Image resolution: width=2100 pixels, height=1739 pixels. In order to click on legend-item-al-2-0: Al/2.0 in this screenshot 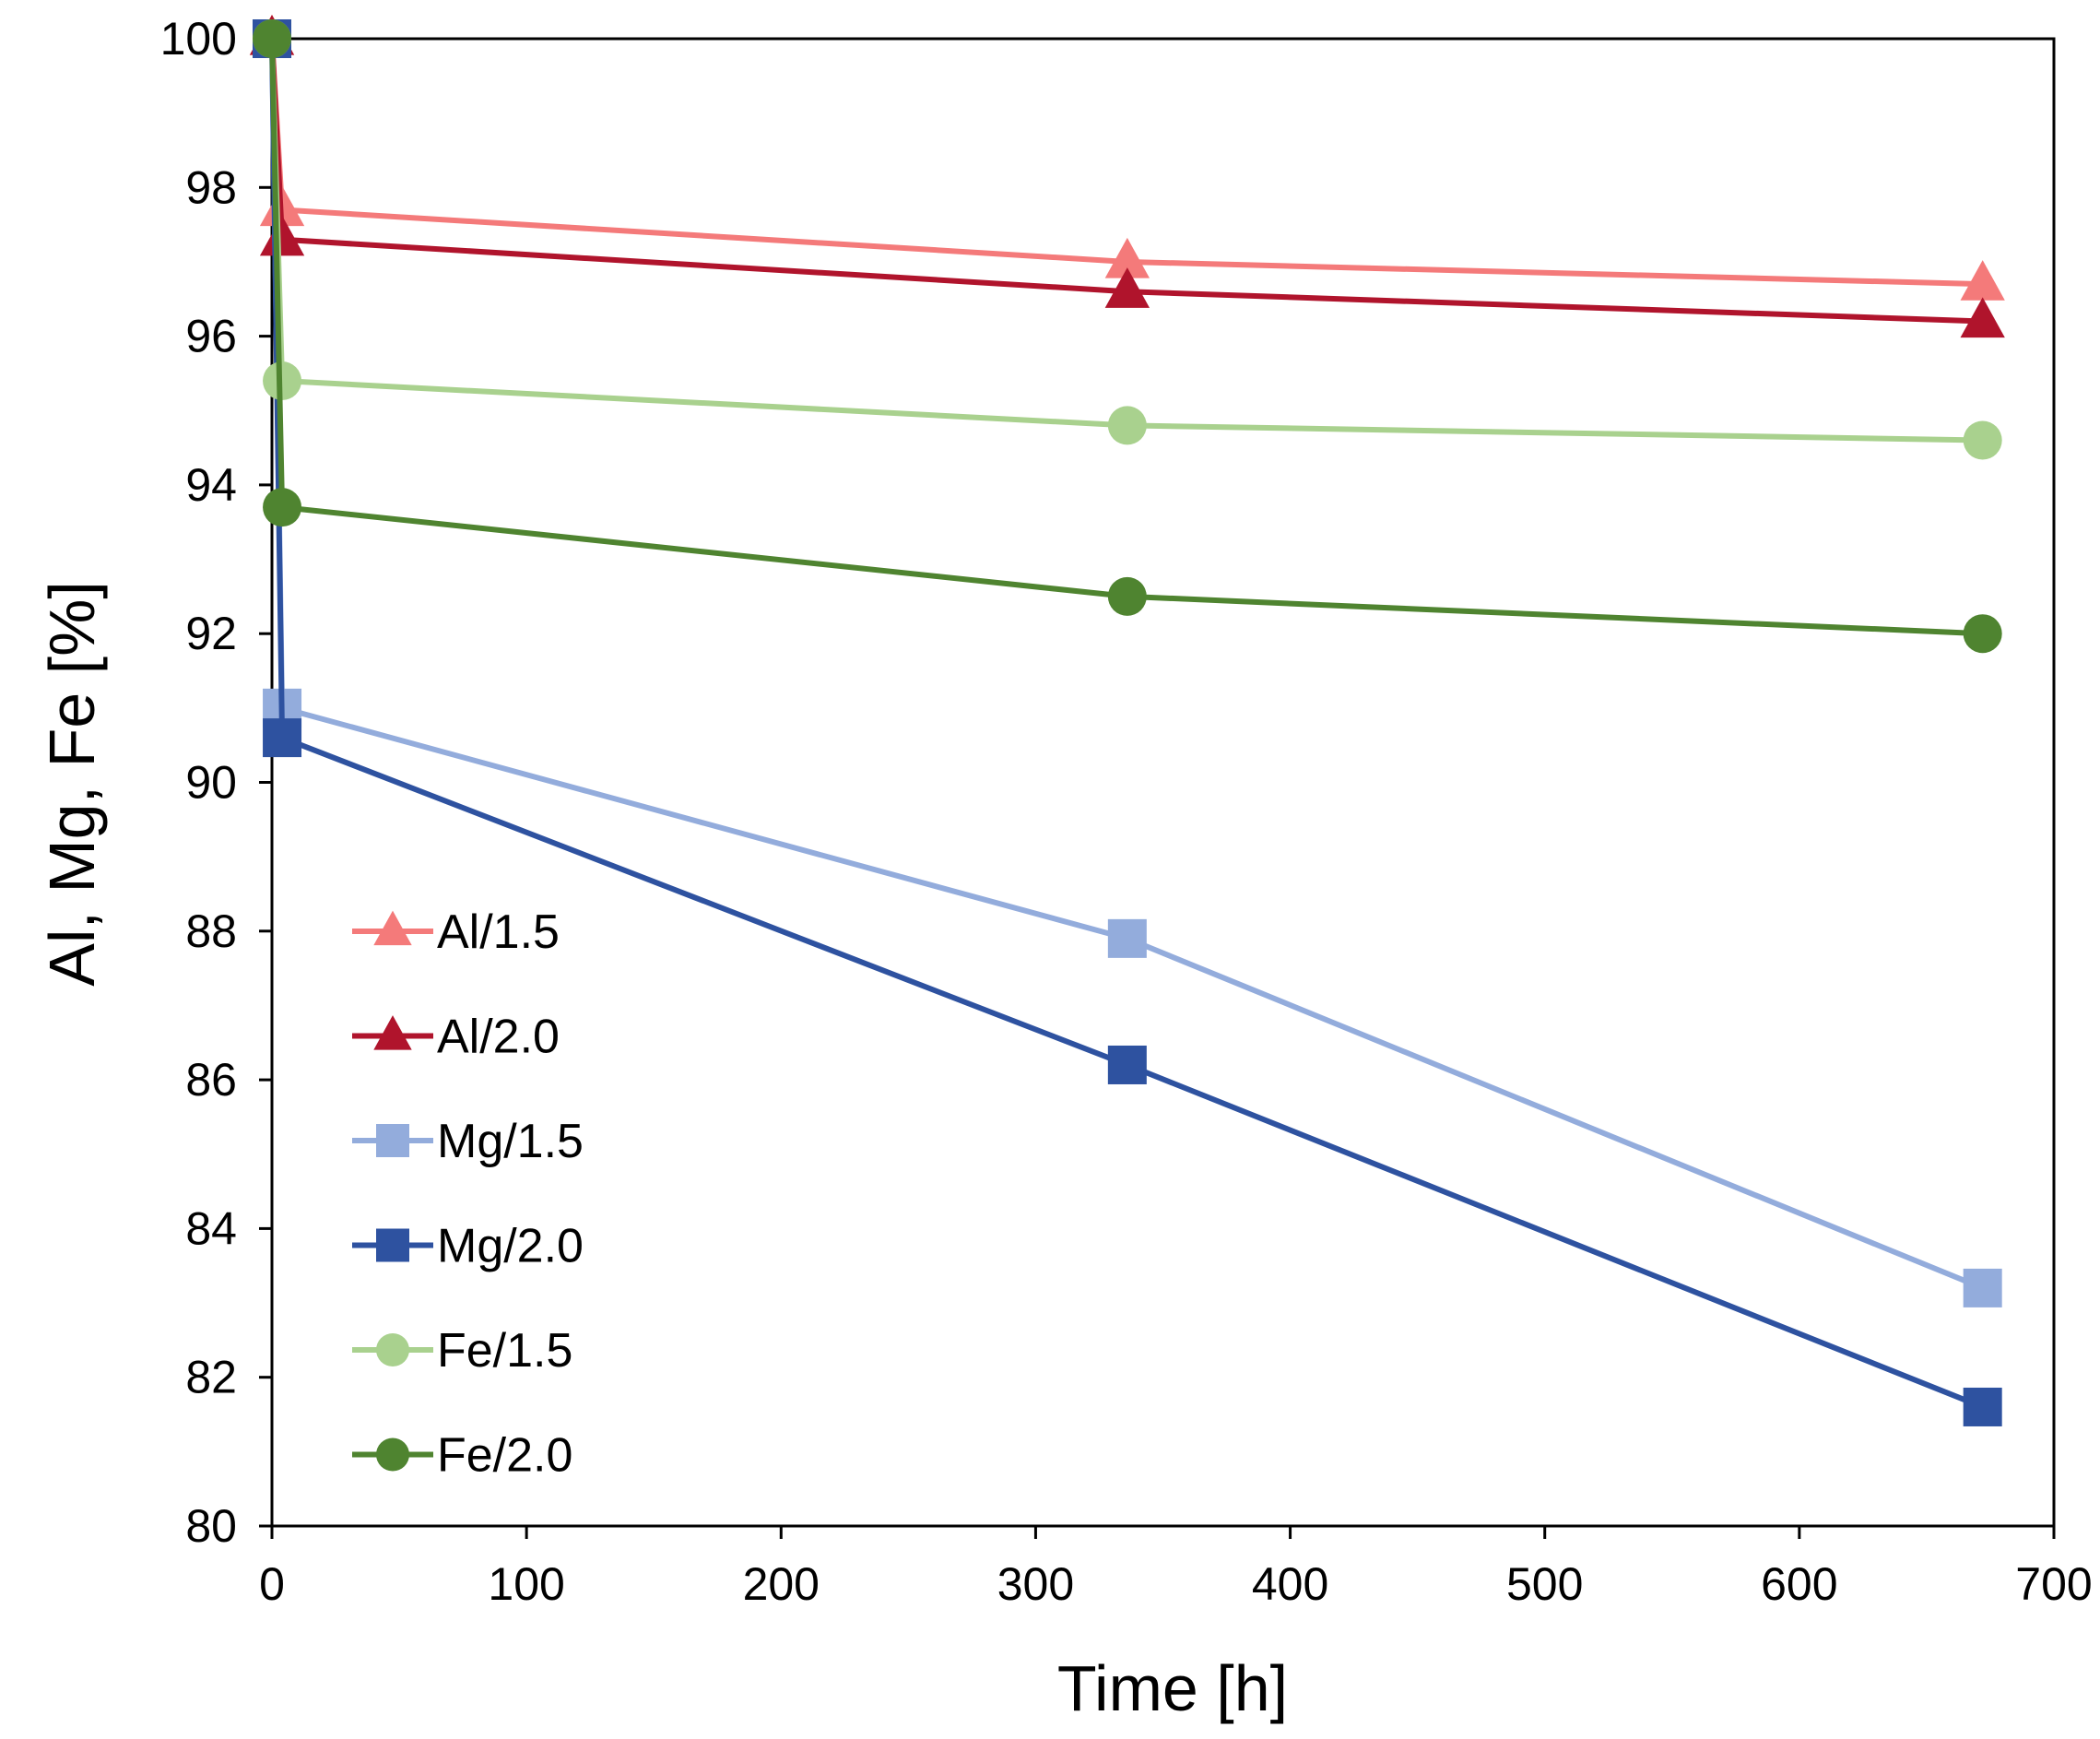, I will do `click(456, 1037)`.